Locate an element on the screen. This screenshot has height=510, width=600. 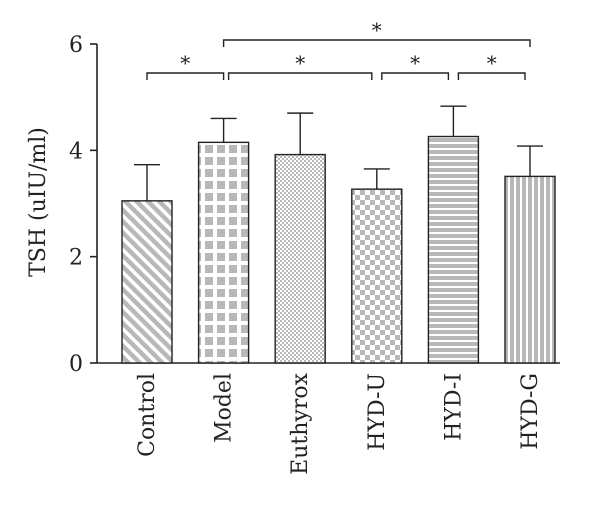
y-axis-label: TSH (uIU/ml) is located at coordinates (38, 202).